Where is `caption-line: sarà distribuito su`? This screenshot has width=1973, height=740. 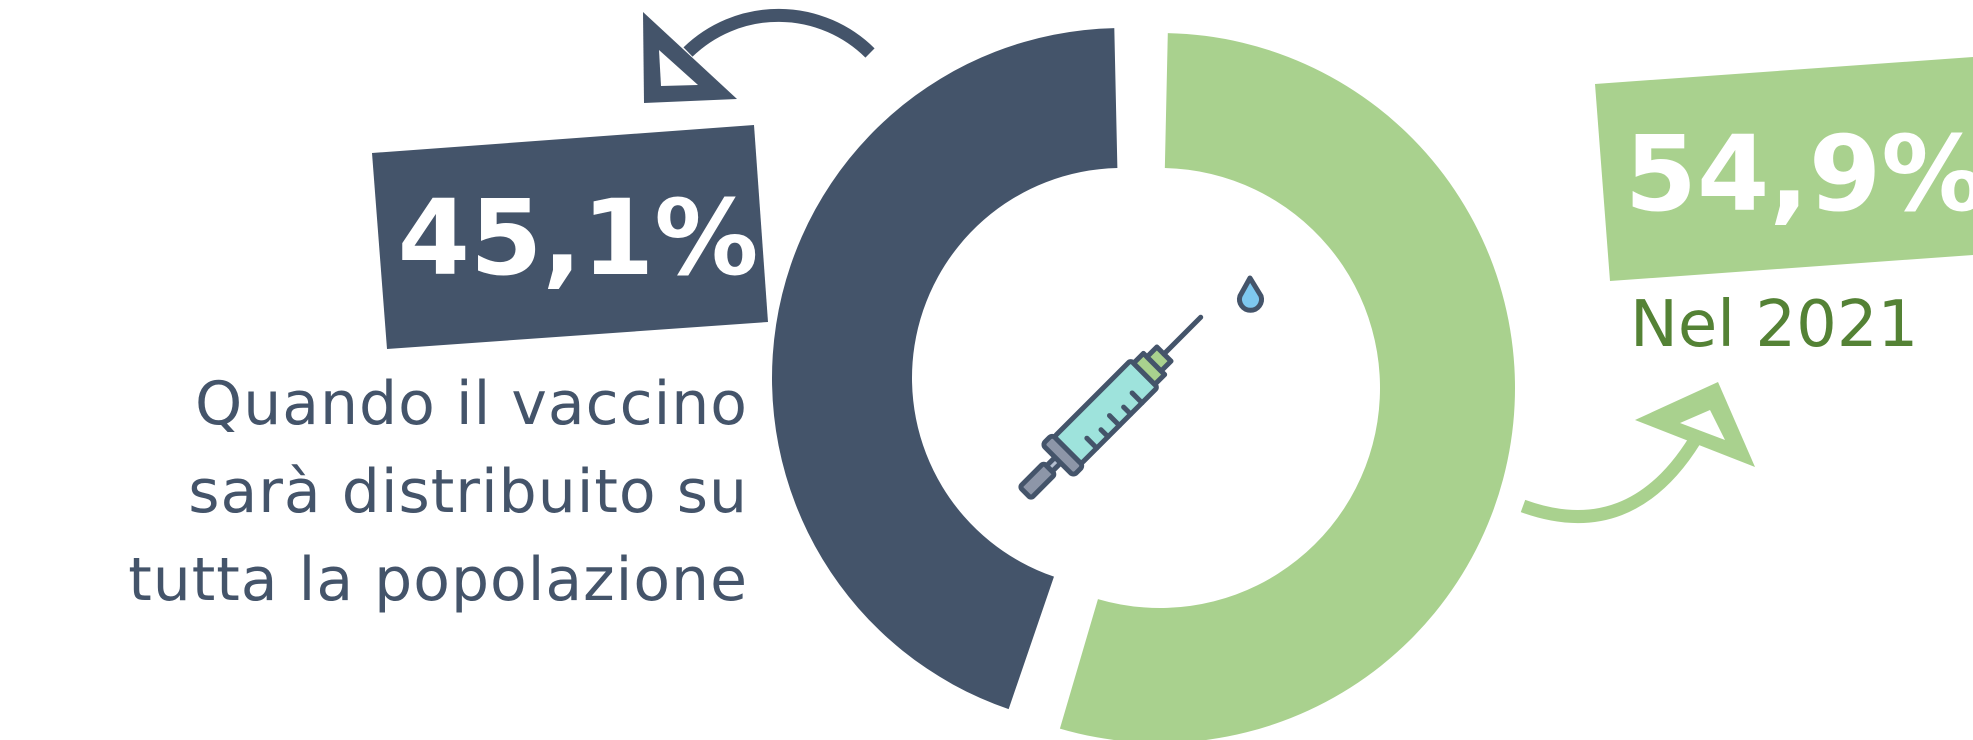
caption-line: sarà distribuito su is located at coordinates (468, 492).